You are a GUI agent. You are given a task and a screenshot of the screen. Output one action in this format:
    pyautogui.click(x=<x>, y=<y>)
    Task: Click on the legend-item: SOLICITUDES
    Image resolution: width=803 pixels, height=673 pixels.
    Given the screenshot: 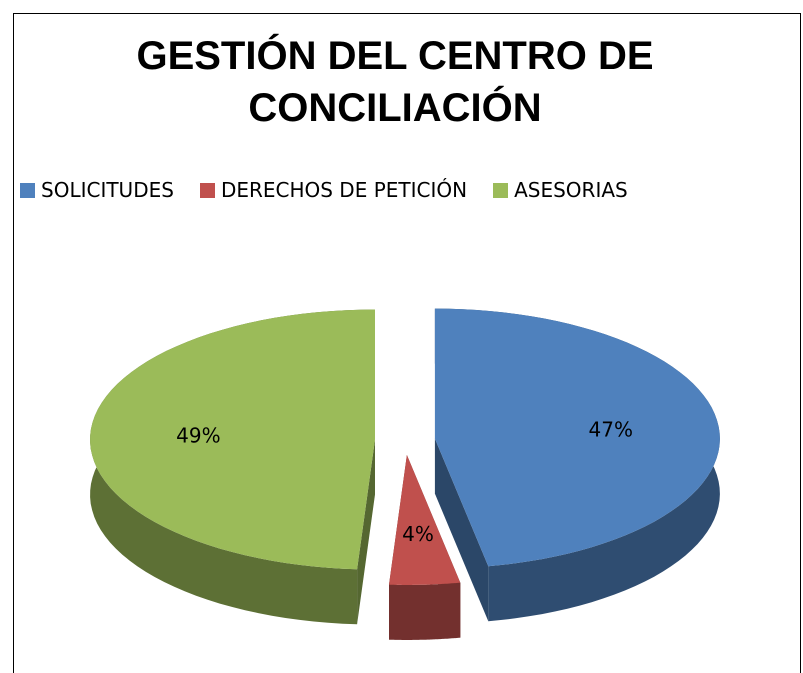 What is the action you would take?
    pyautogui.click(x=97, y=190)
    